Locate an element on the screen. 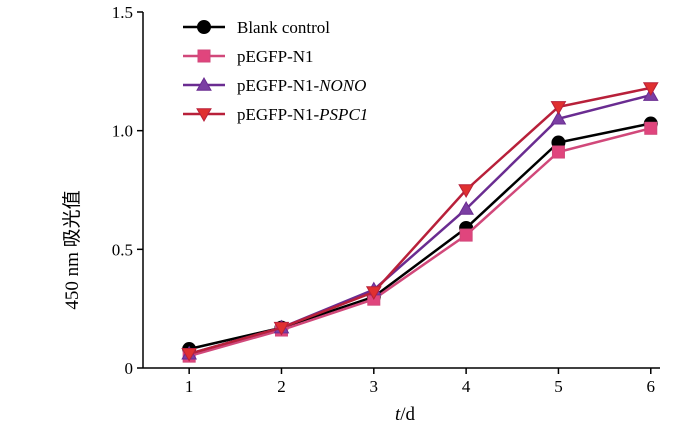 The image size is (700, 428). legend-entry: pEGFP-N1 is located at coordinates (248, 56).